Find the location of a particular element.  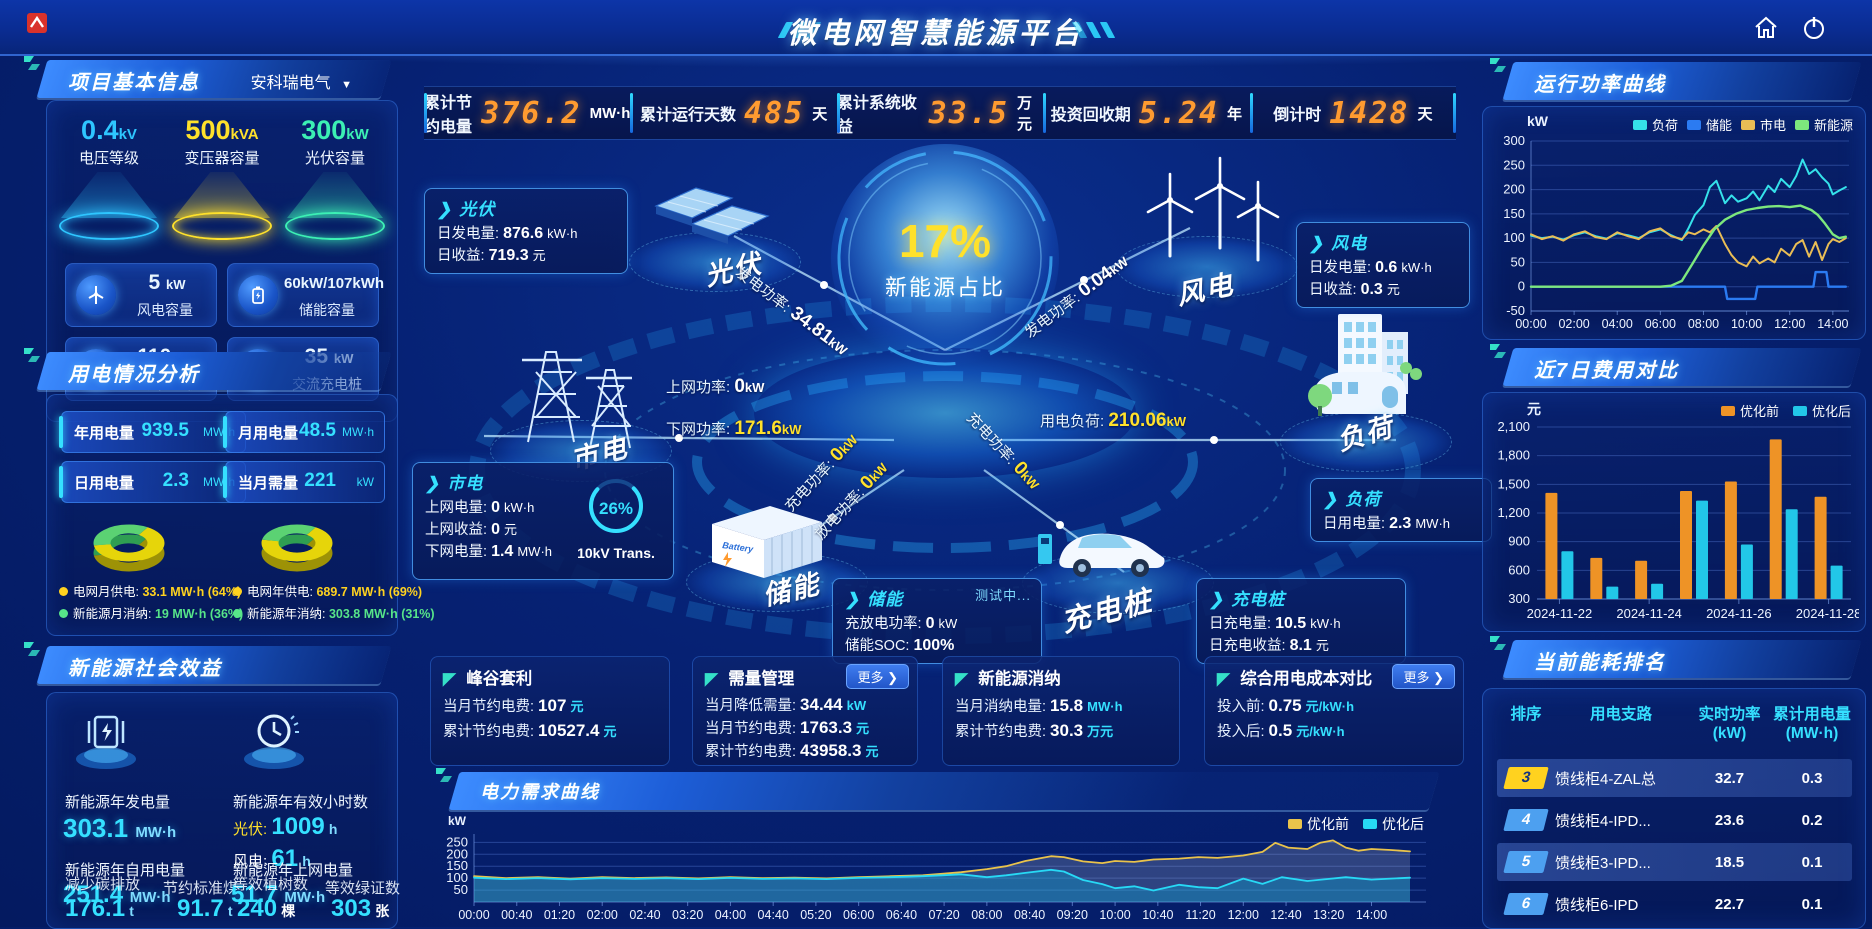

load-card: ❯ 负荷 日用电量: 2.3 MW·h is located at coordinates (1401, 510).